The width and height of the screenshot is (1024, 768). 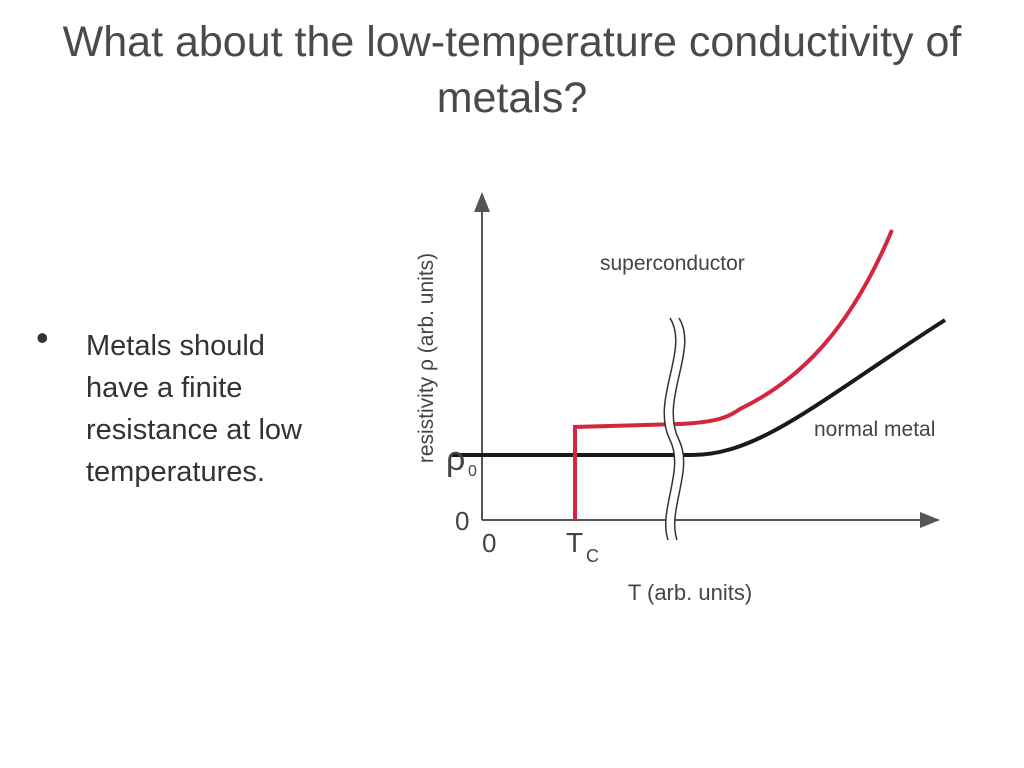 I want to click on rho0-symbol: ρ, so click(x=455, y=459).